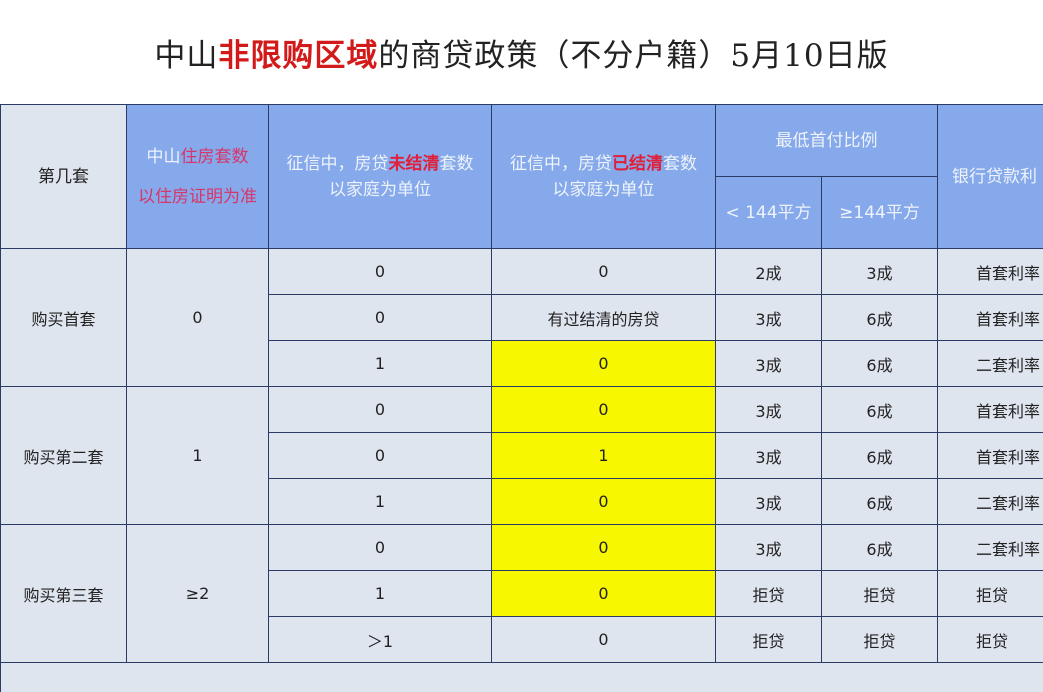 Image resolution: width=1043 pixels, height=692 pixels. What do you see at coordinates (214, 156) in the screenshot?
I see `header-houses-b: 住房套数` at bounding box center [214, 156].